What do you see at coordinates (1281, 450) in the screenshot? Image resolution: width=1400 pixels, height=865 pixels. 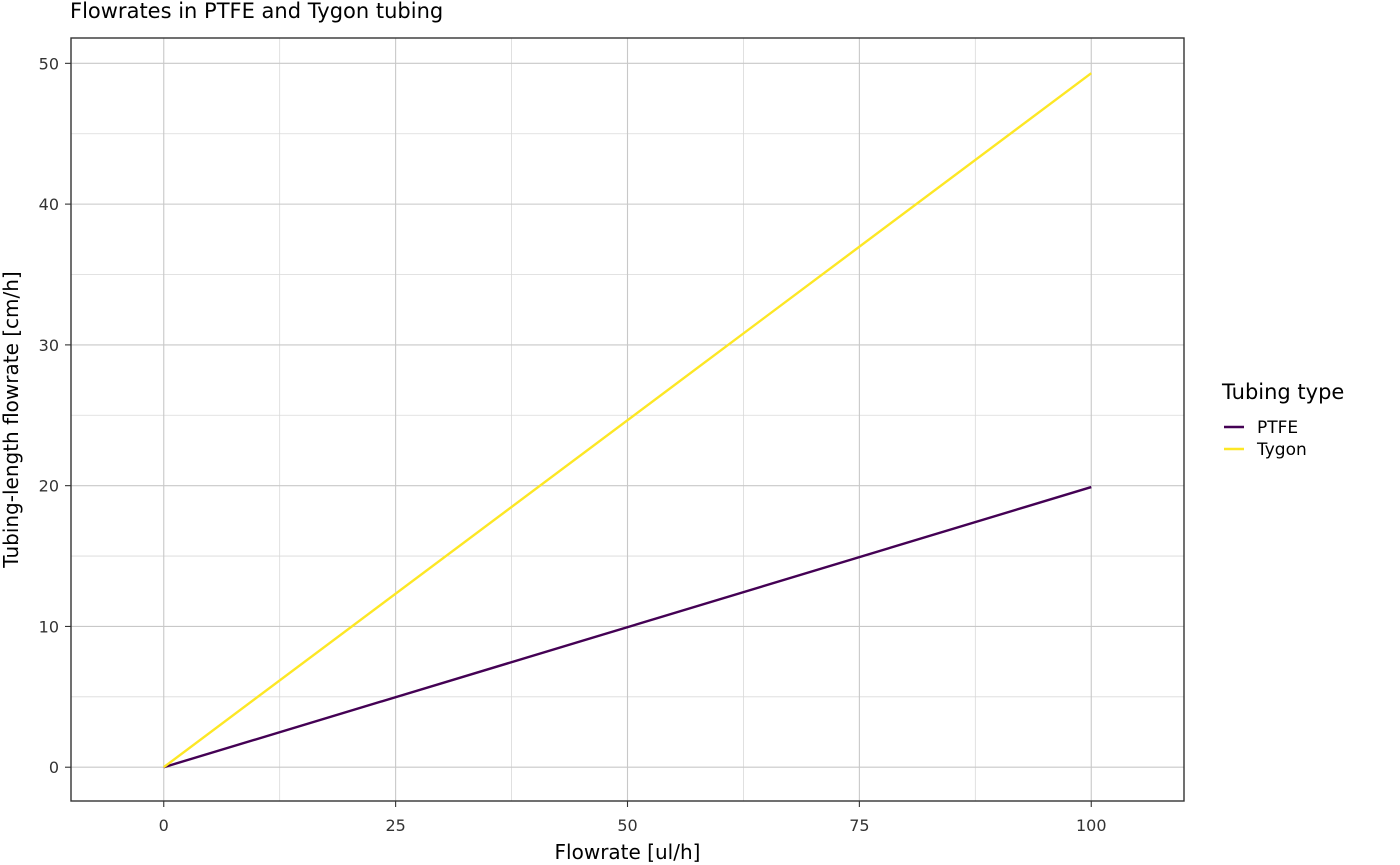 I see `legend-label-tygon: Tygon` at bounding box center [1281, 450].